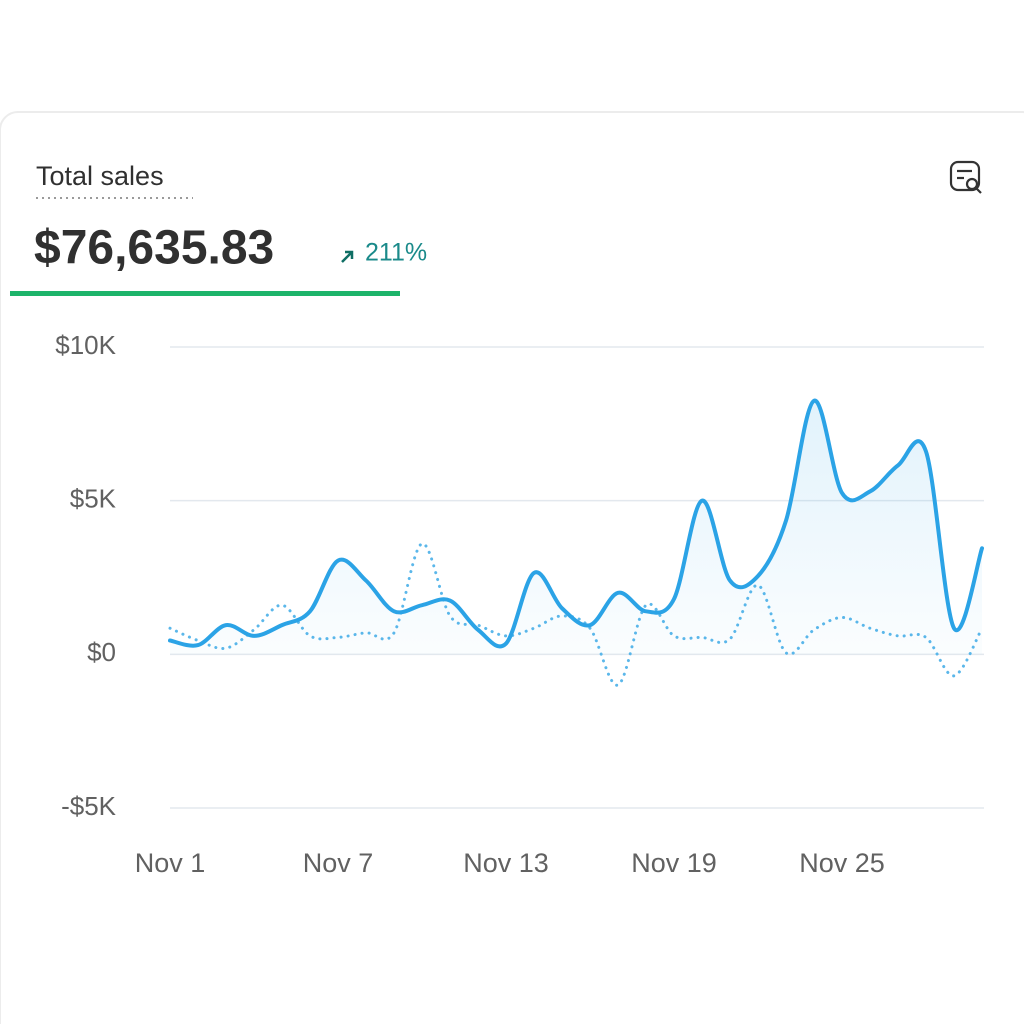 Image resolution: width=1024 pixels, height=1029 pixels. What do you see at coordinates (972, 184) in the screenshot?
I see `icon-lens` at bounding box center [972, 184].